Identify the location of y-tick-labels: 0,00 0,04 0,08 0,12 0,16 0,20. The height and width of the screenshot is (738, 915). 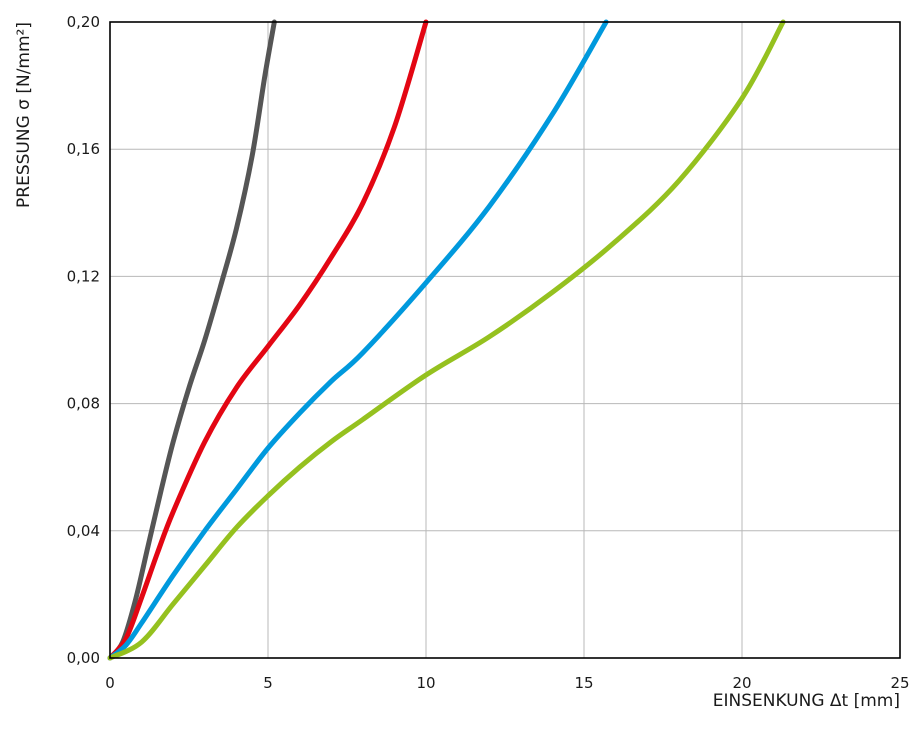
(83, 340).